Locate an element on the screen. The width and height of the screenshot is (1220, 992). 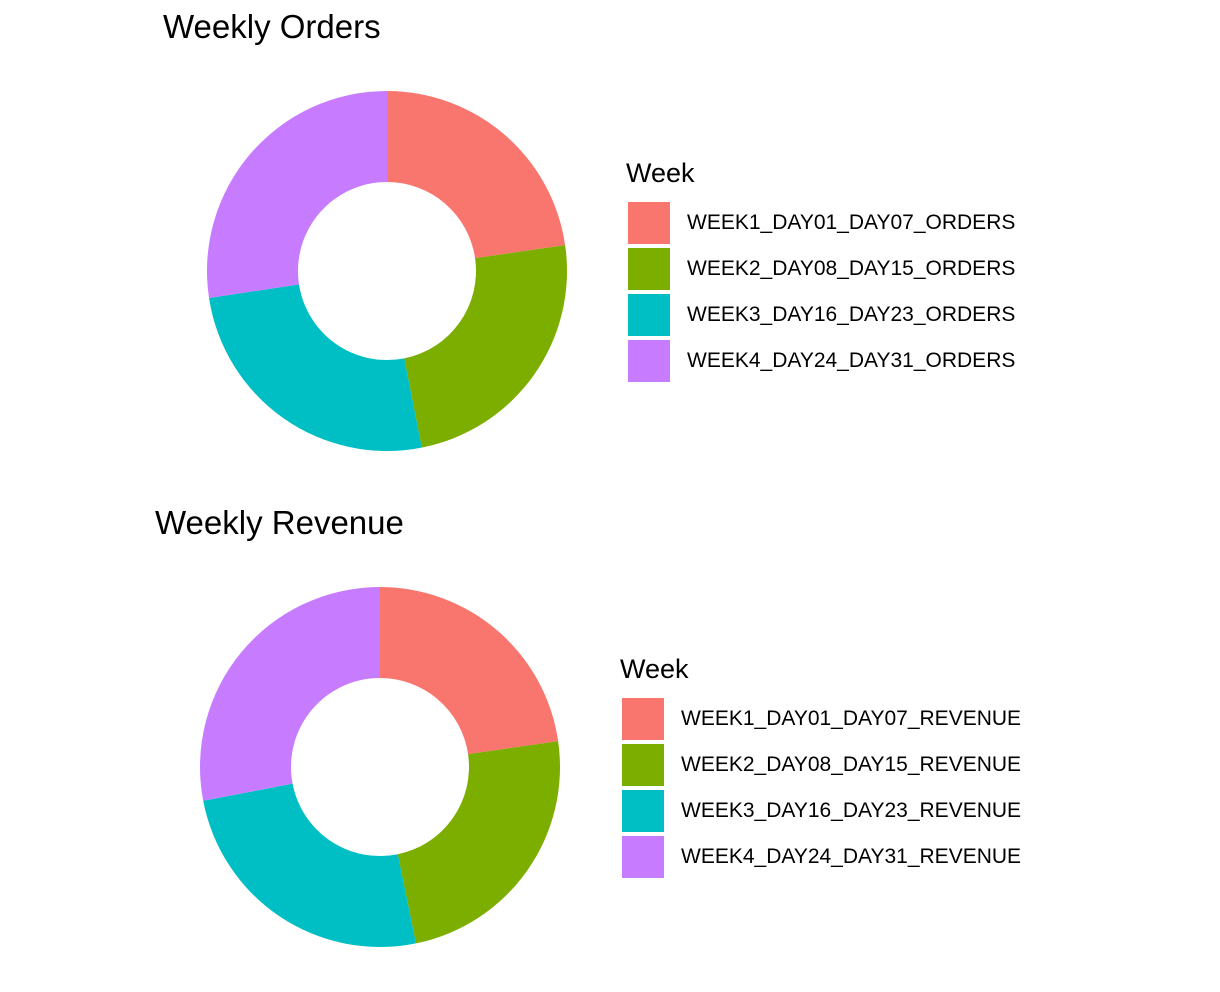
legend-item: WEEK2_DAY08_DAY15_REVENUE is located at coordinates (820, 766).